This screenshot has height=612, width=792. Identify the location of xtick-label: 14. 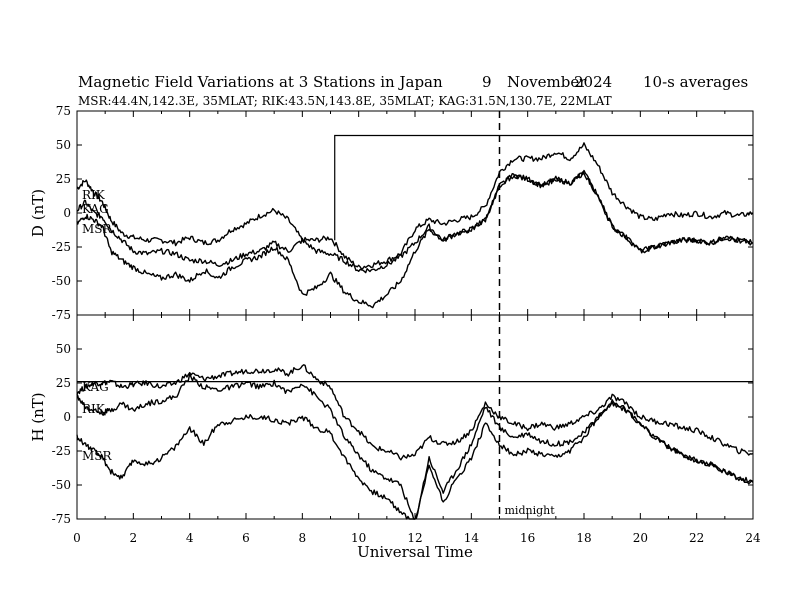
(472, 538).